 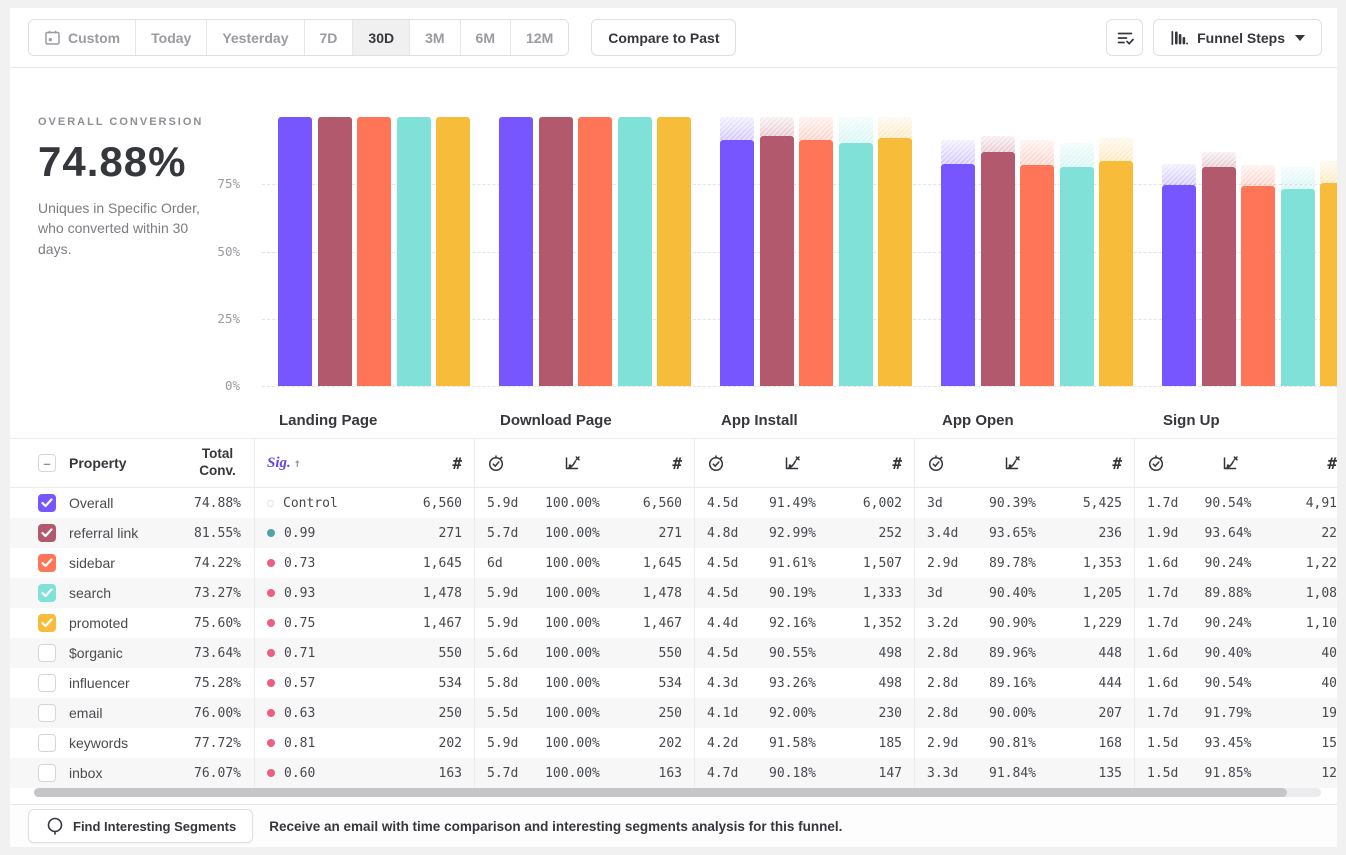 I want to click on bar-search-sign-up, so click(x=1297, y=251).